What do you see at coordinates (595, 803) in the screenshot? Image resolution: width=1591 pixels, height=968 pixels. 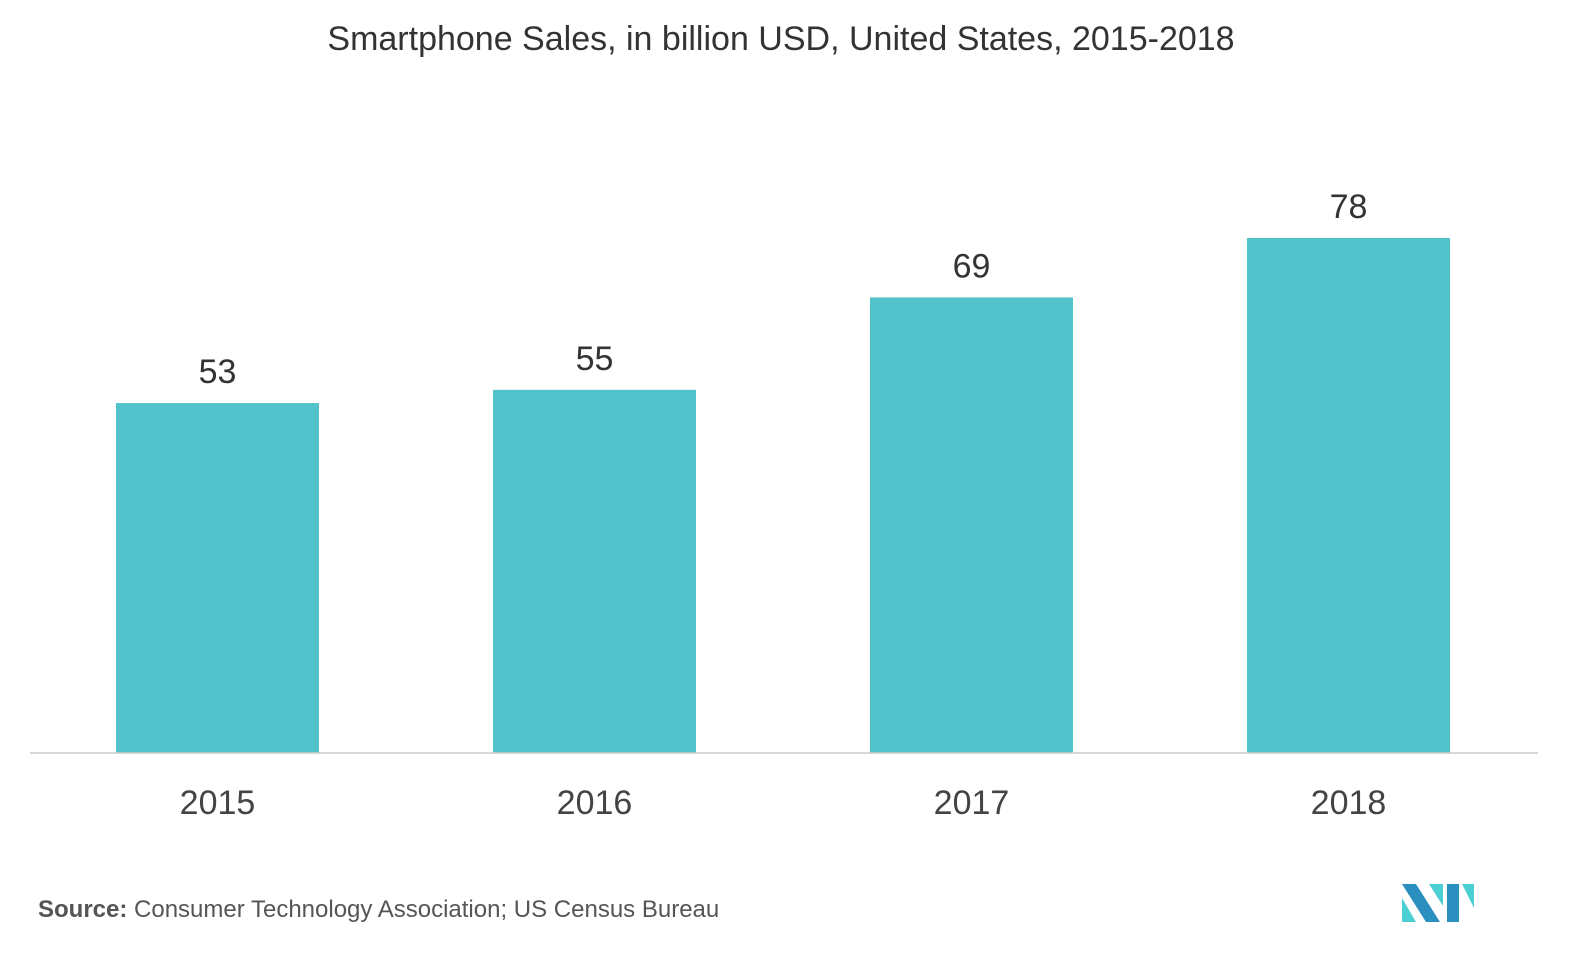 I see `x-tick-label-2016: 2016` at bounding box center [595, 803].